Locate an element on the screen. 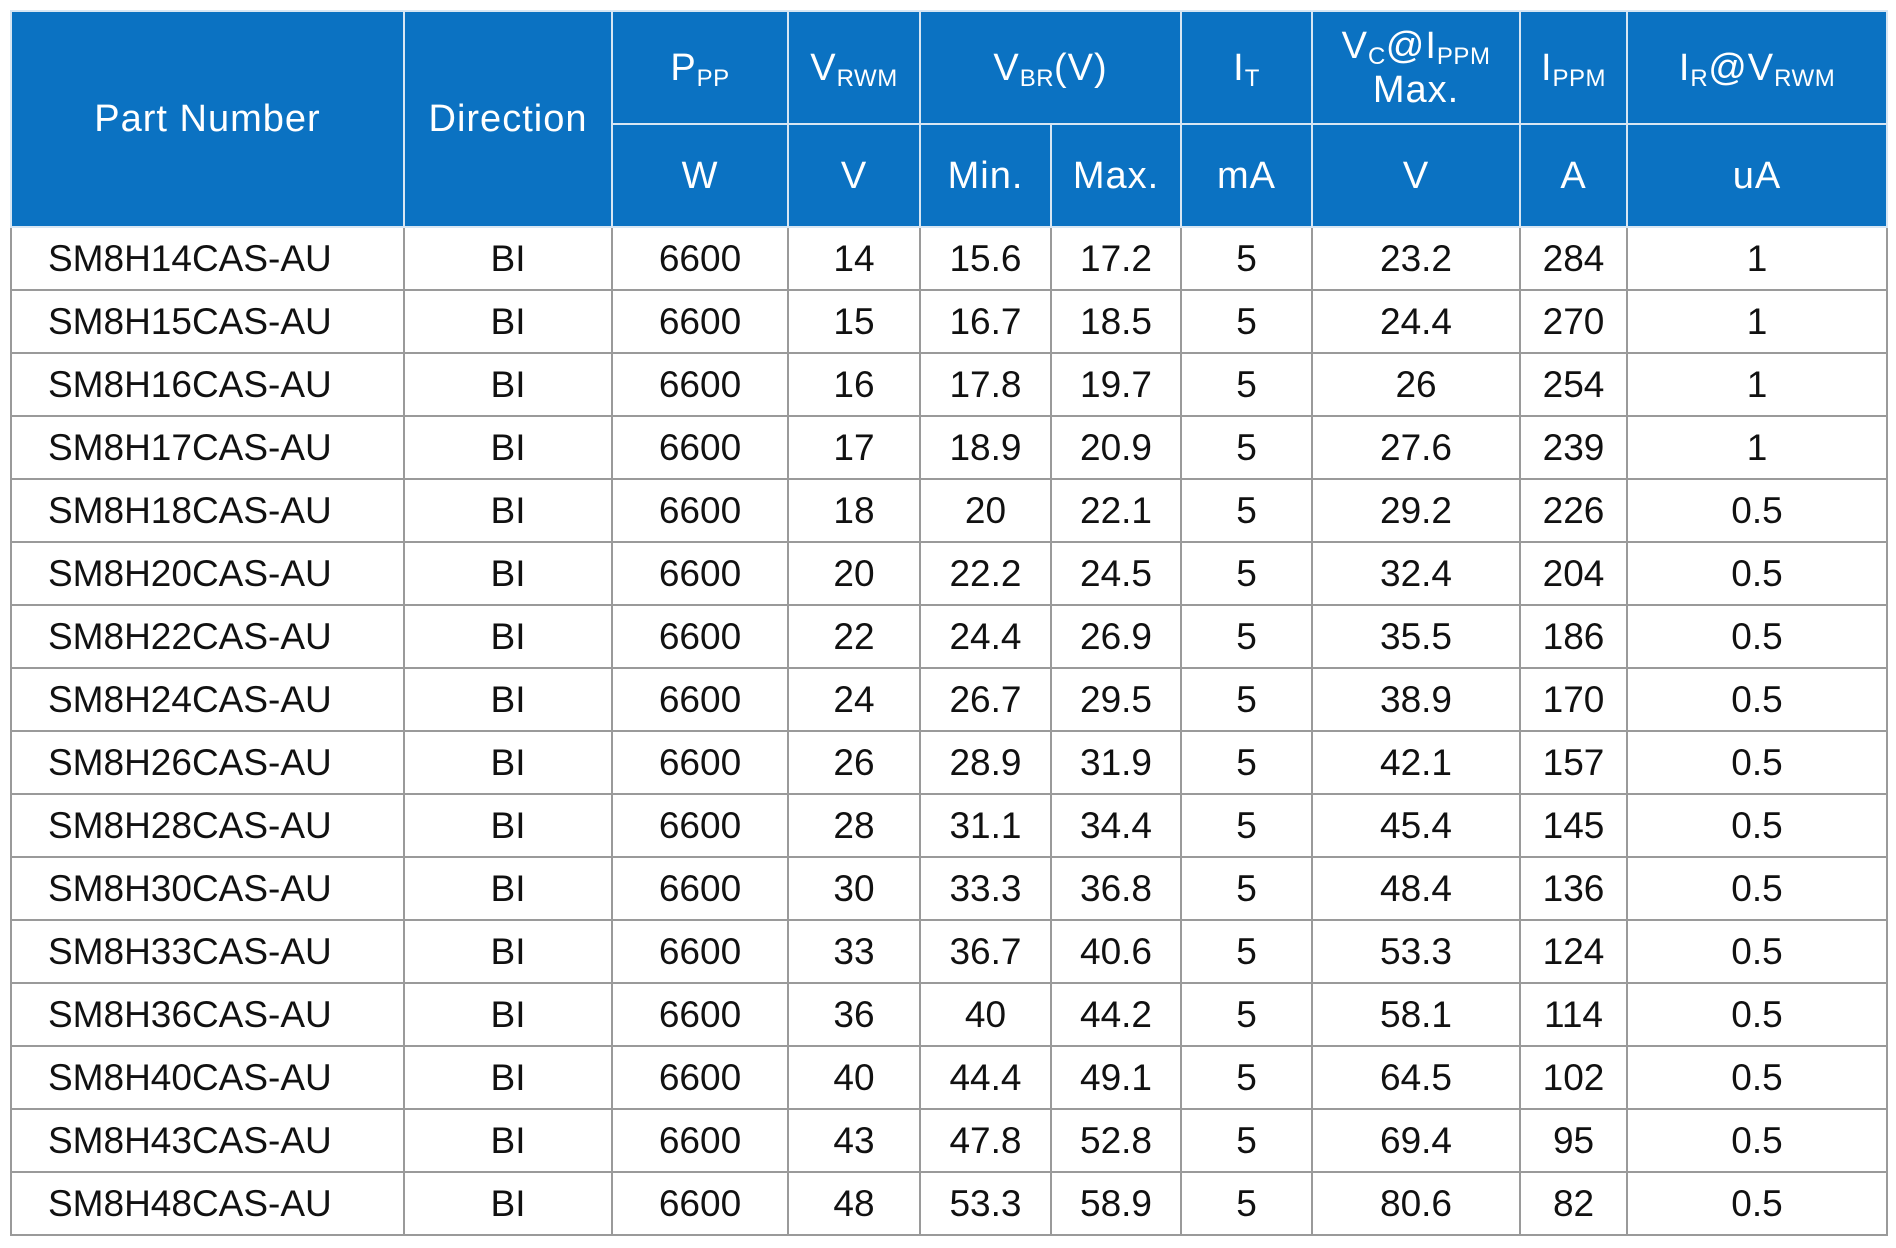 The height and width of the screenshot is (1248, 1896). header-cell: VRWM is located at coordinates (854, 67).